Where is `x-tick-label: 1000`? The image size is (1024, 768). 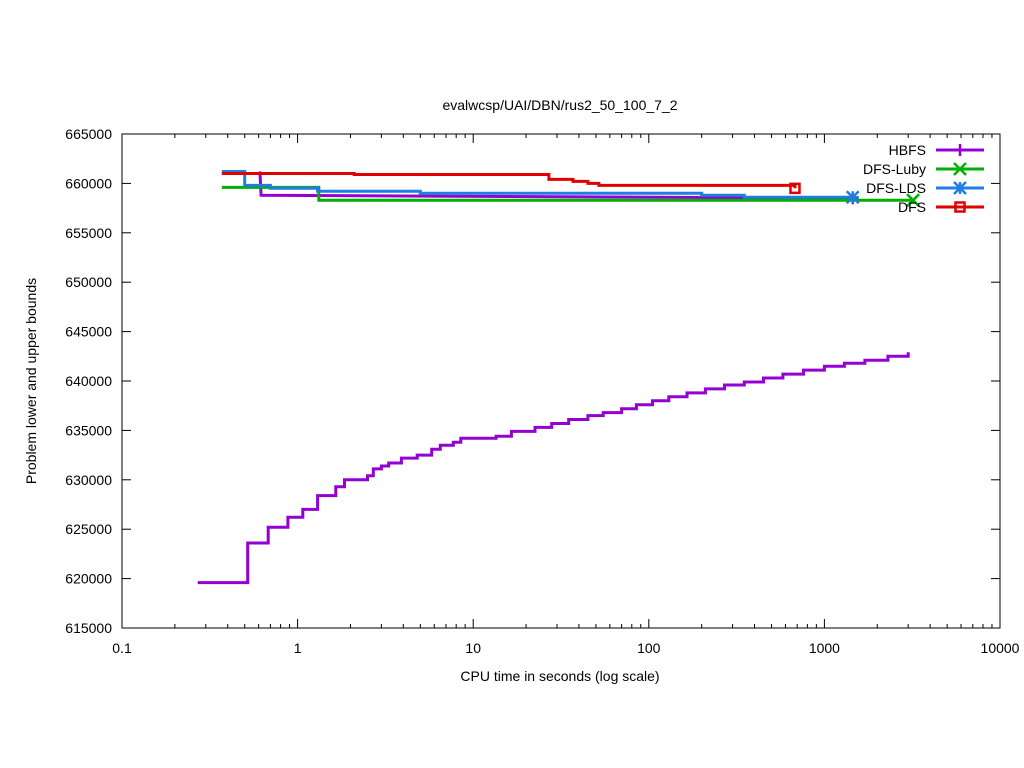 x-tick-label: 1000 is located at coordinates (824, 648).